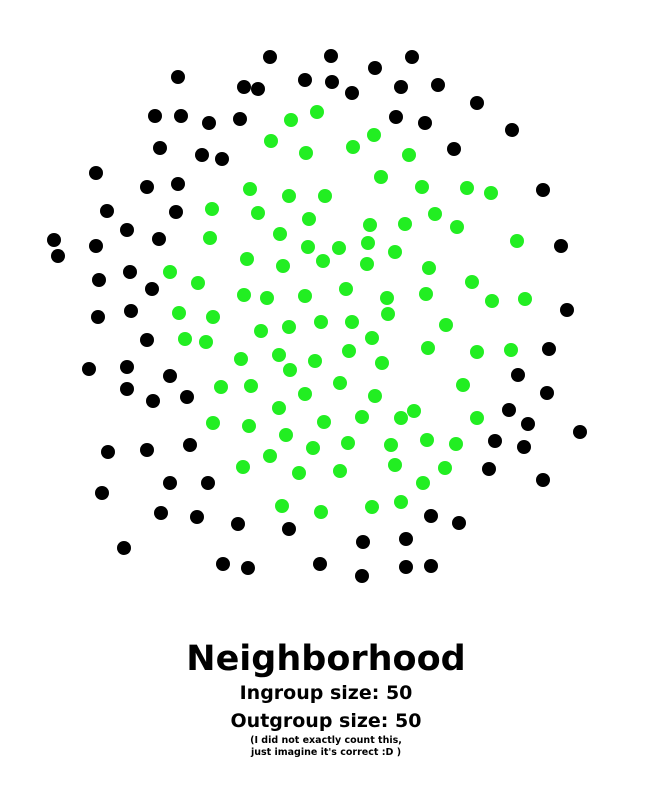  I want to click on ingroup-size-label: Ingroup size: 50, so click(326, 693).